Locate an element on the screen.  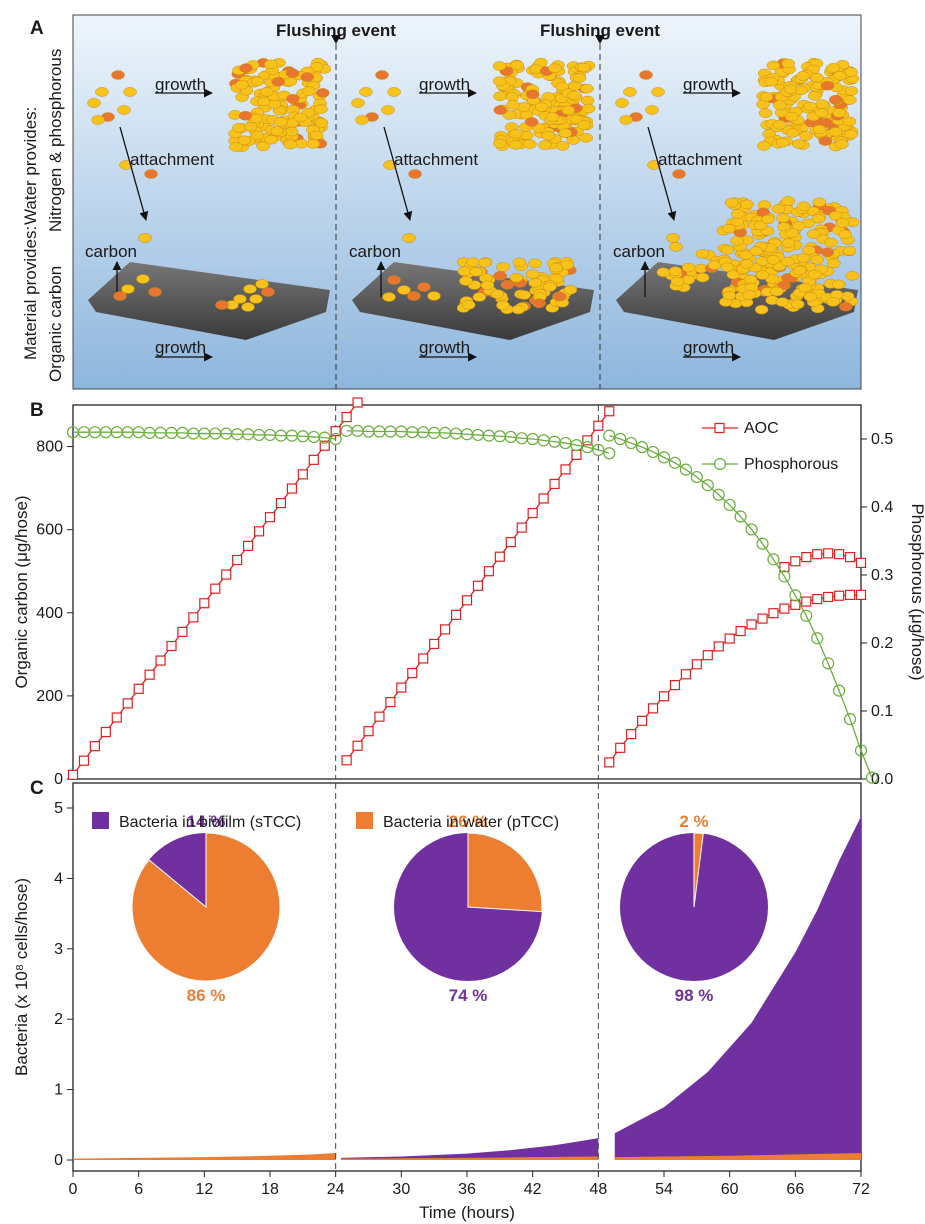
pie-chart-3: 2 % 98 % is located at coordinates (694, 908).